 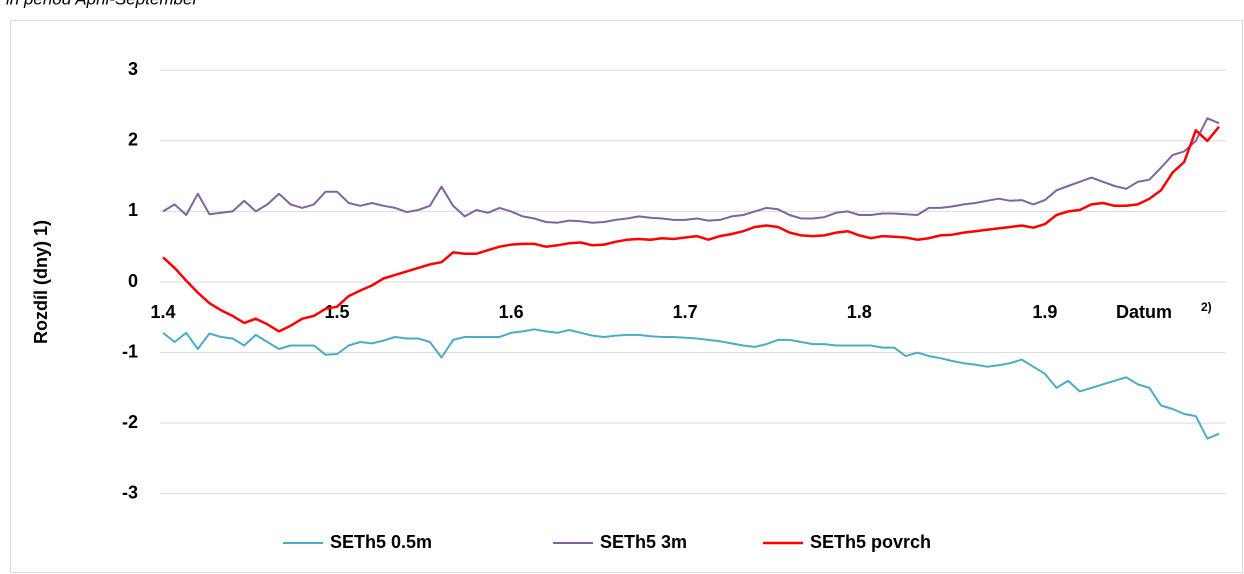 I want to click on subtitle: in period April-September, so click(x=102, y=4).